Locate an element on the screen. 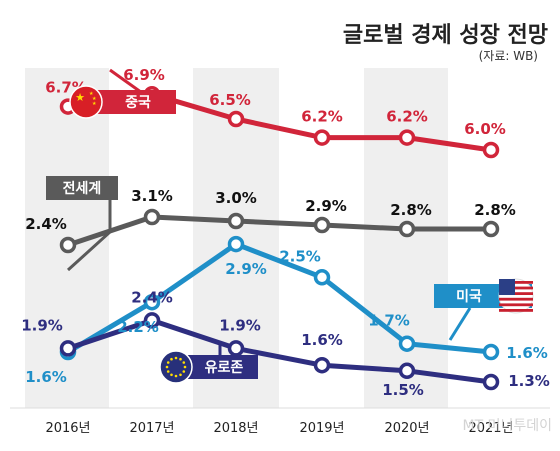 This screenshot has width=560, height=451. series-tag is located at coordinates (82, 188).